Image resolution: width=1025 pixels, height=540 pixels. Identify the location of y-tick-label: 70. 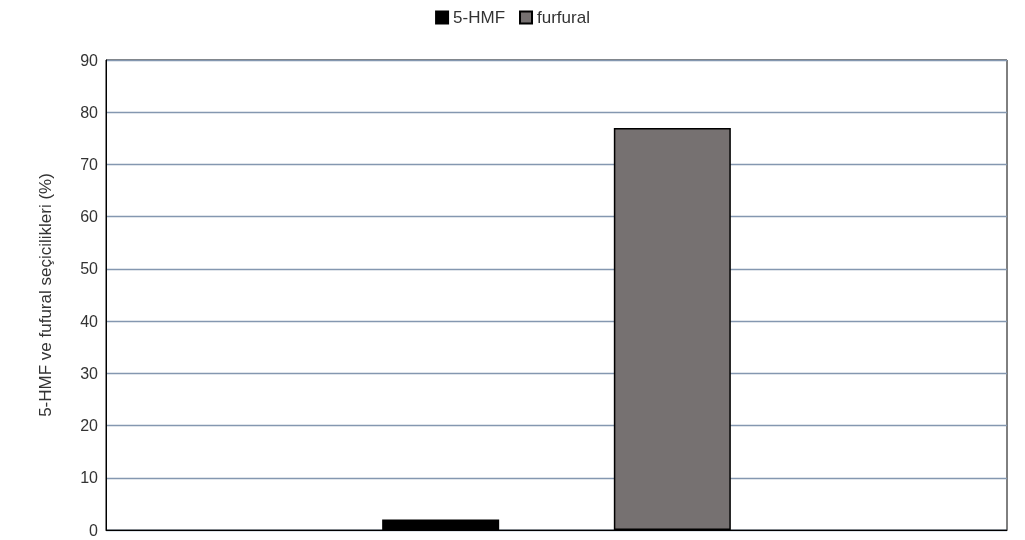
(89, 164).